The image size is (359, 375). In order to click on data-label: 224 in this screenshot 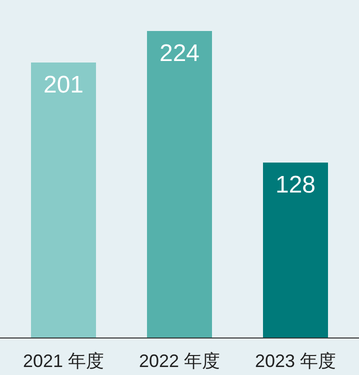, I will do `click(179, 53)`.